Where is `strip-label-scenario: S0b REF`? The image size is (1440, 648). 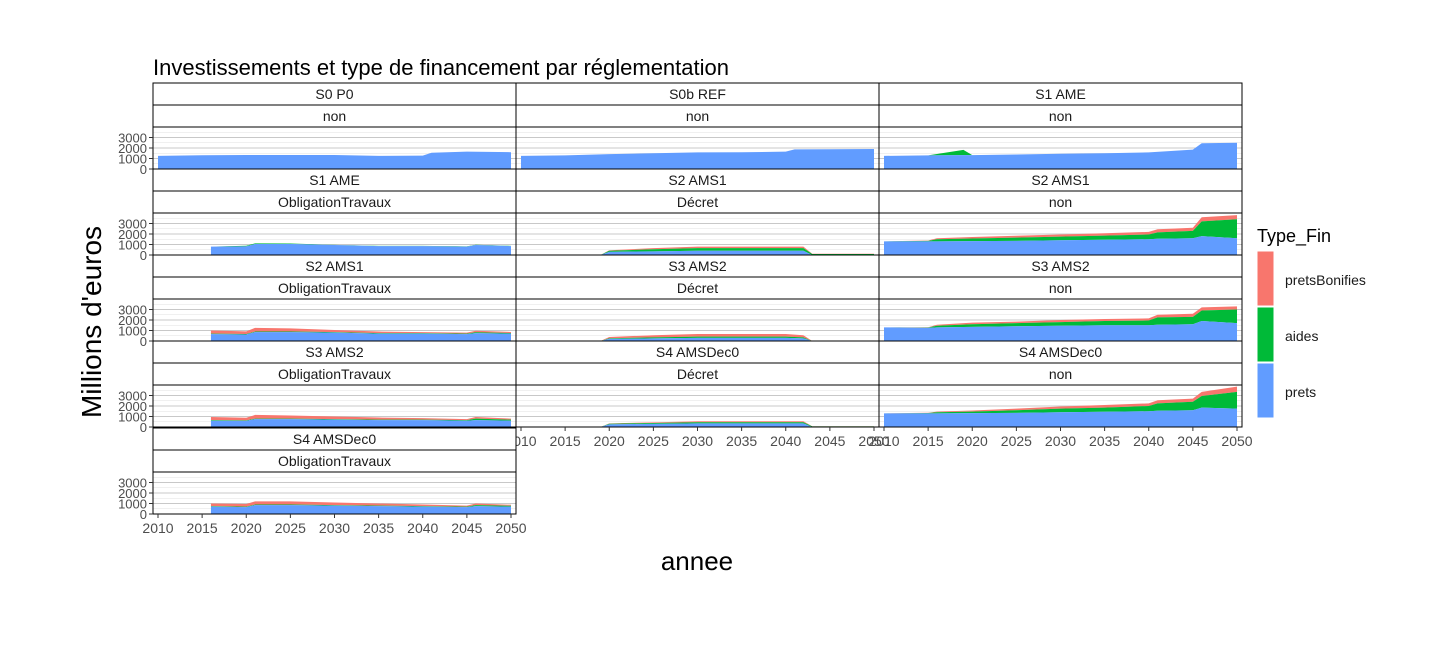
strip-label-scenario: S0b REF is located at coordinates (697, 94).